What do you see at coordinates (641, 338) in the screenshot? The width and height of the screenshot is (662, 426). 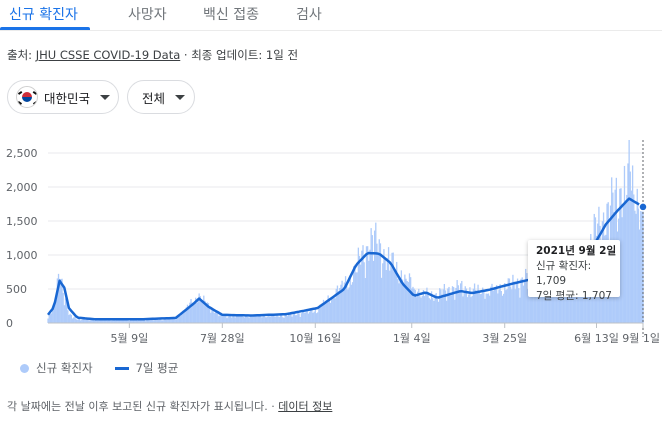 I see `x-tick-label: 9월 1일` at bounding box center [641, 338].